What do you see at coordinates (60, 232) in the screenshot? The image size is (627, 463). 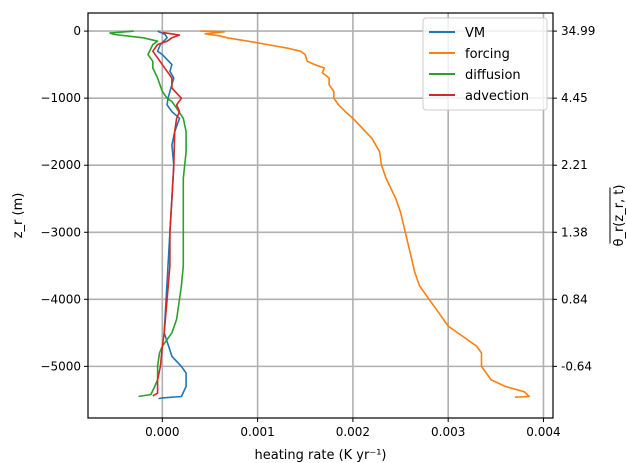 I see `y-tick-label: −3000` at bounding box center [60, 232].